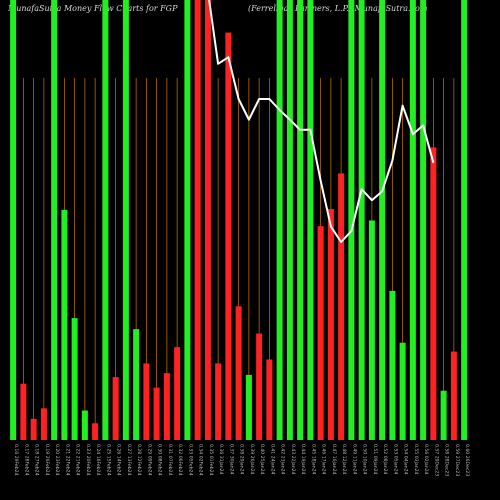  Describe the element at coordinates (47, 460) in the screenshot. I see `x-tick-label: 0.19 26Feb24` at that location.